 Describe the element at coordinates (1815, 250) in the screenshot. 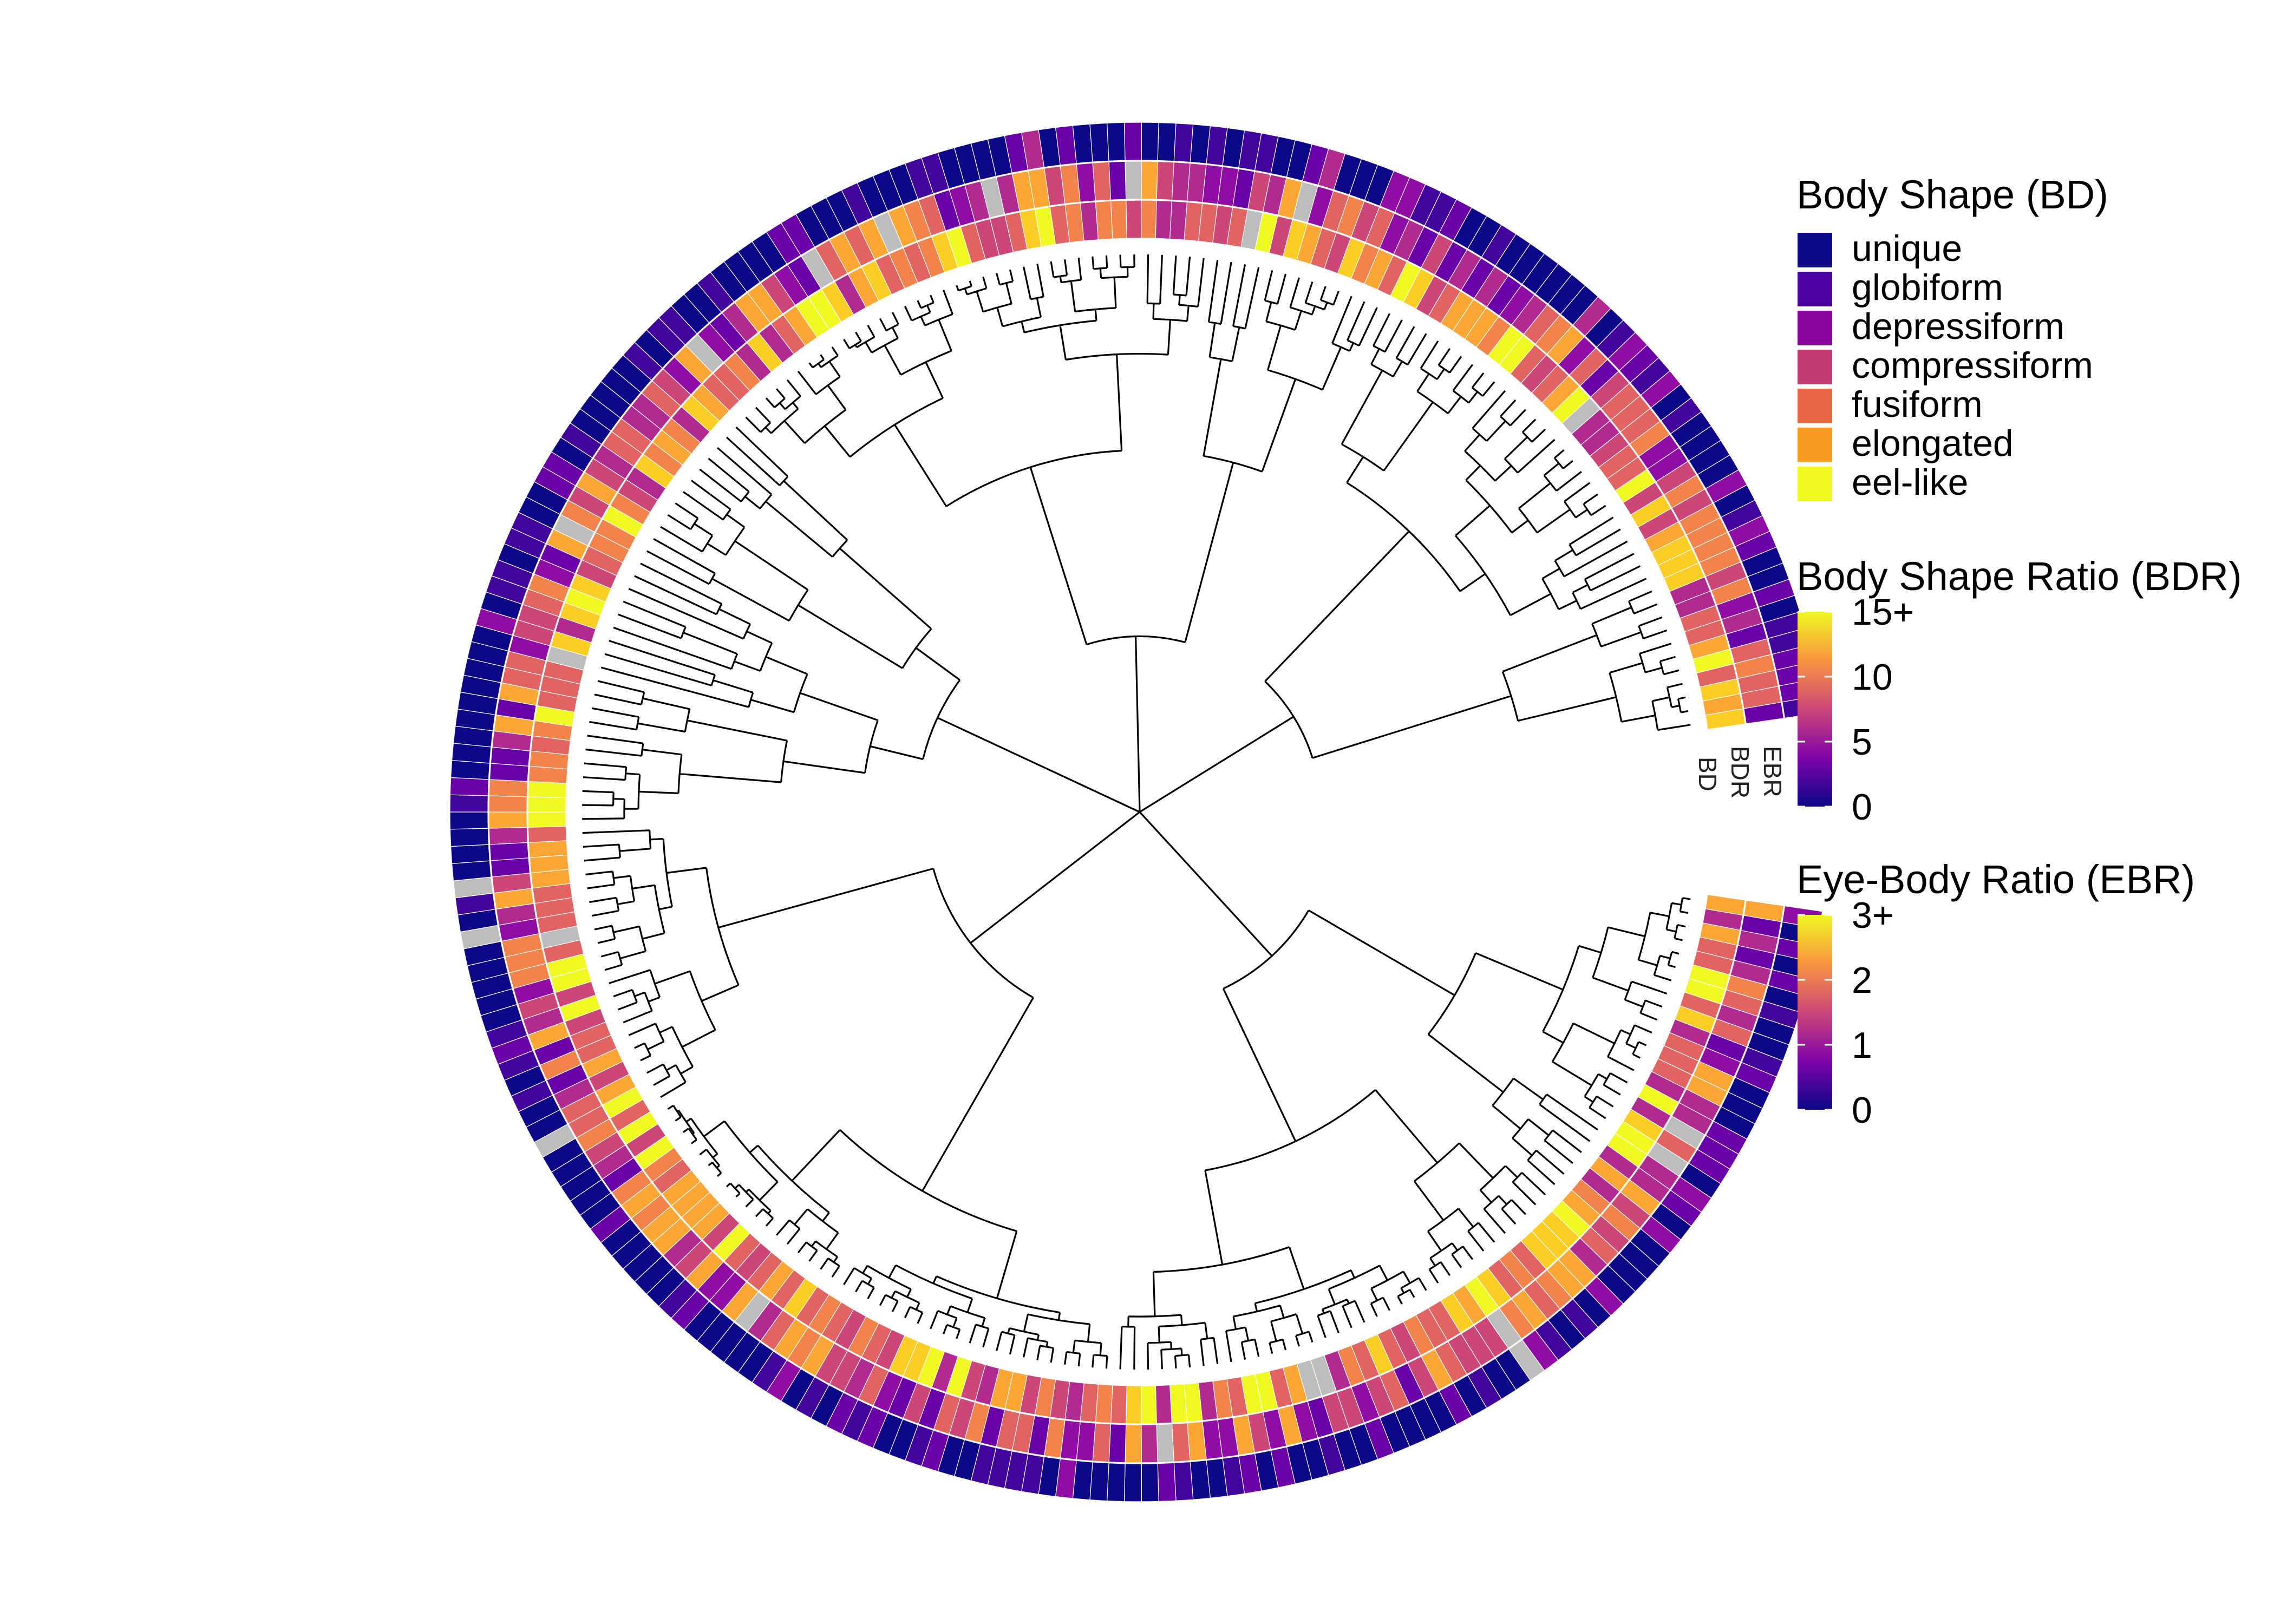

I see `legend-swatch-unique` at that location.